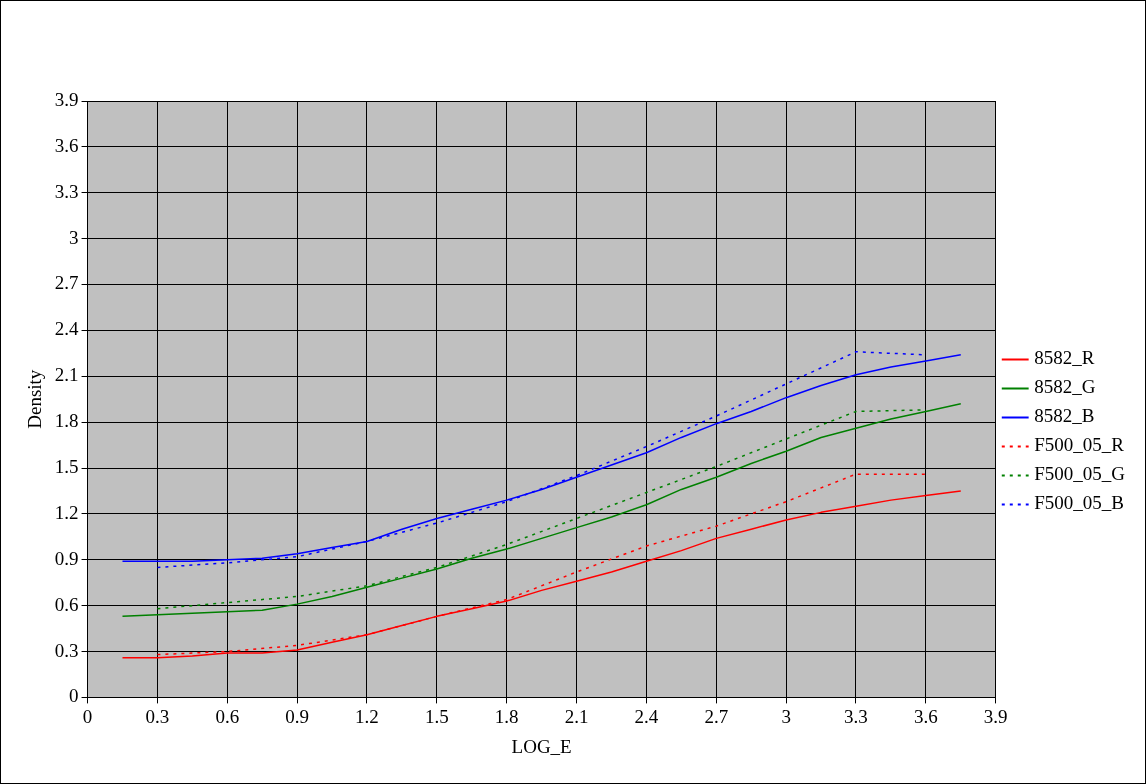 This screenshot has height=784, width=1146. Describe the element at coordinates (856, 716) in the screenshot. I see `x-tick-label: 3.3` at that location.